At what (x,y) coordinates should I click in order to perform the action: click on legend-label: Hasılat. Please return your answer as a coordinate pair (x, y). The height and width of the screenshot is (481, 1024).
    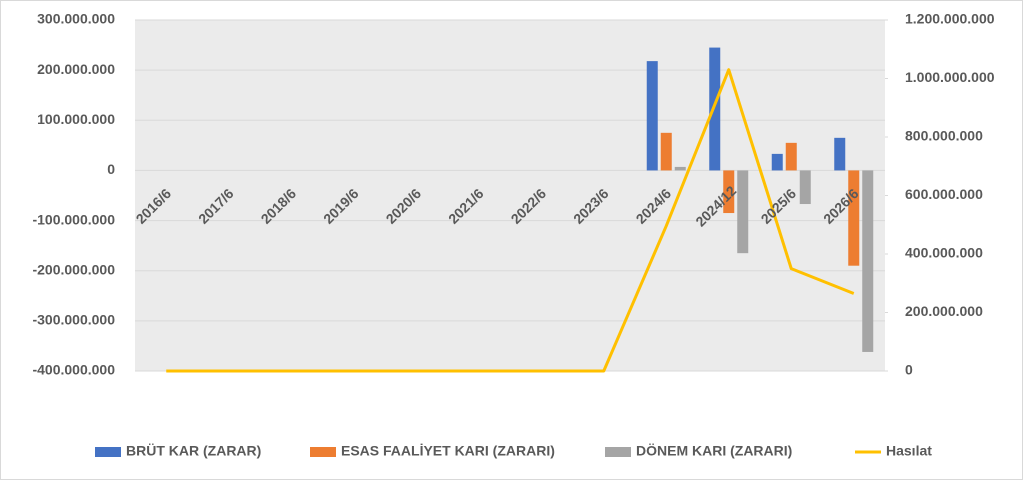
    Looking at the image, I should click on (909, 451).